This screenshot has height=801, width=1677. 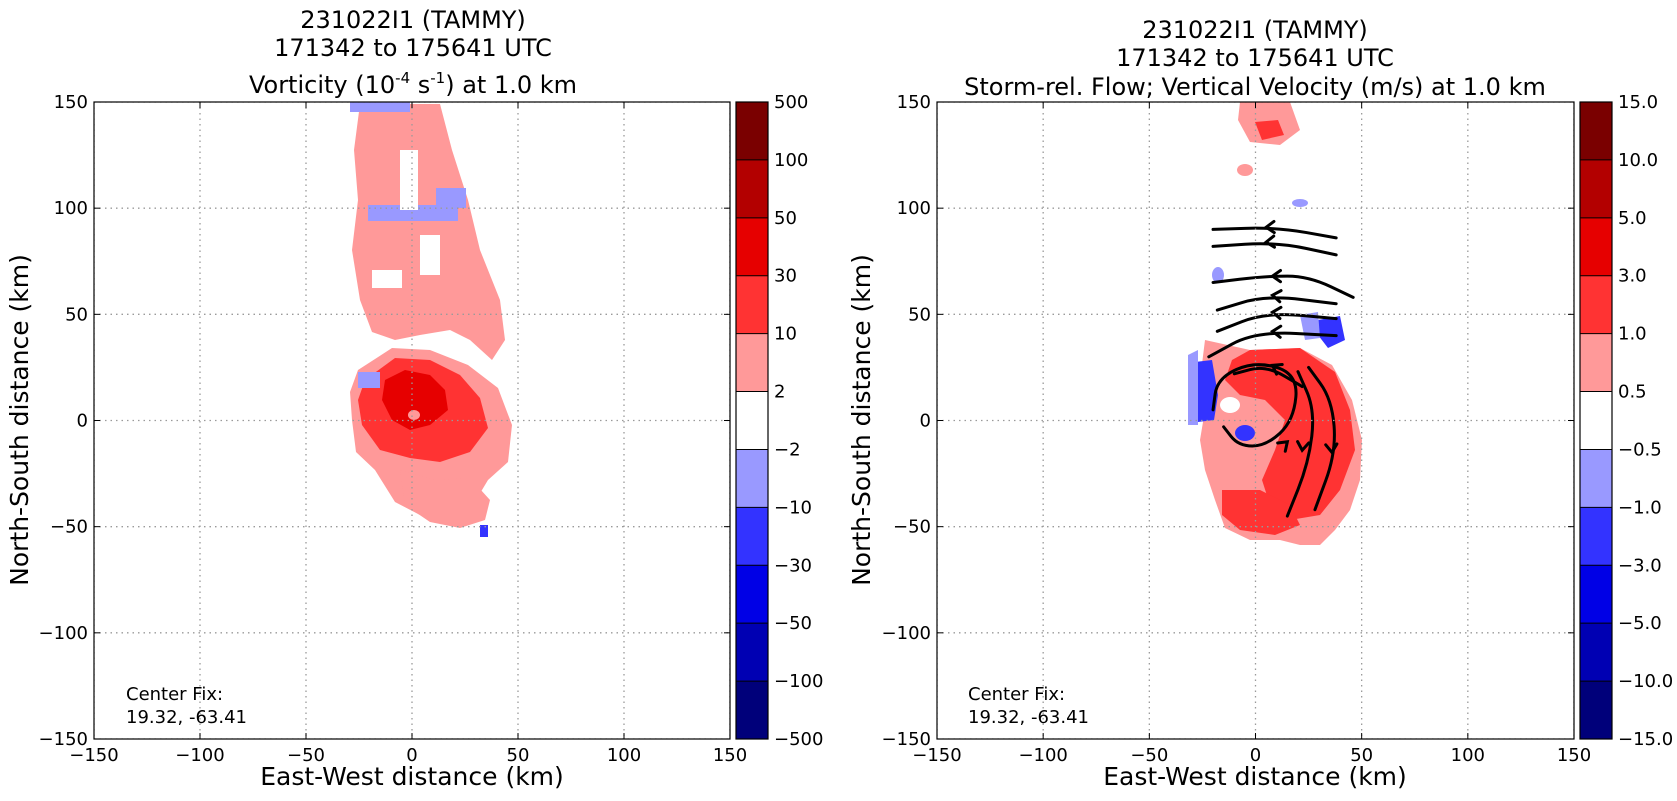 I want to click on colorbar-tick-label: 3.0, so click(x=1632, y=276).